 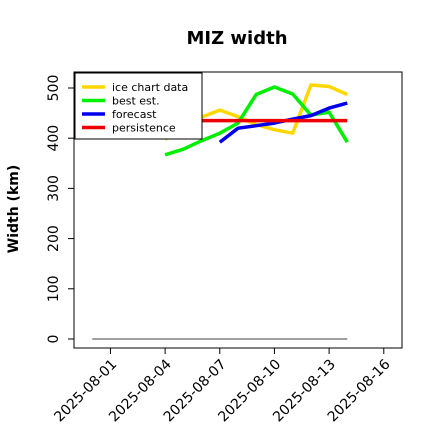 What do you see at coordinates (54, 339) in the screenshot?
I see `y-tick-label: 0` at bounding box center [54, 339].